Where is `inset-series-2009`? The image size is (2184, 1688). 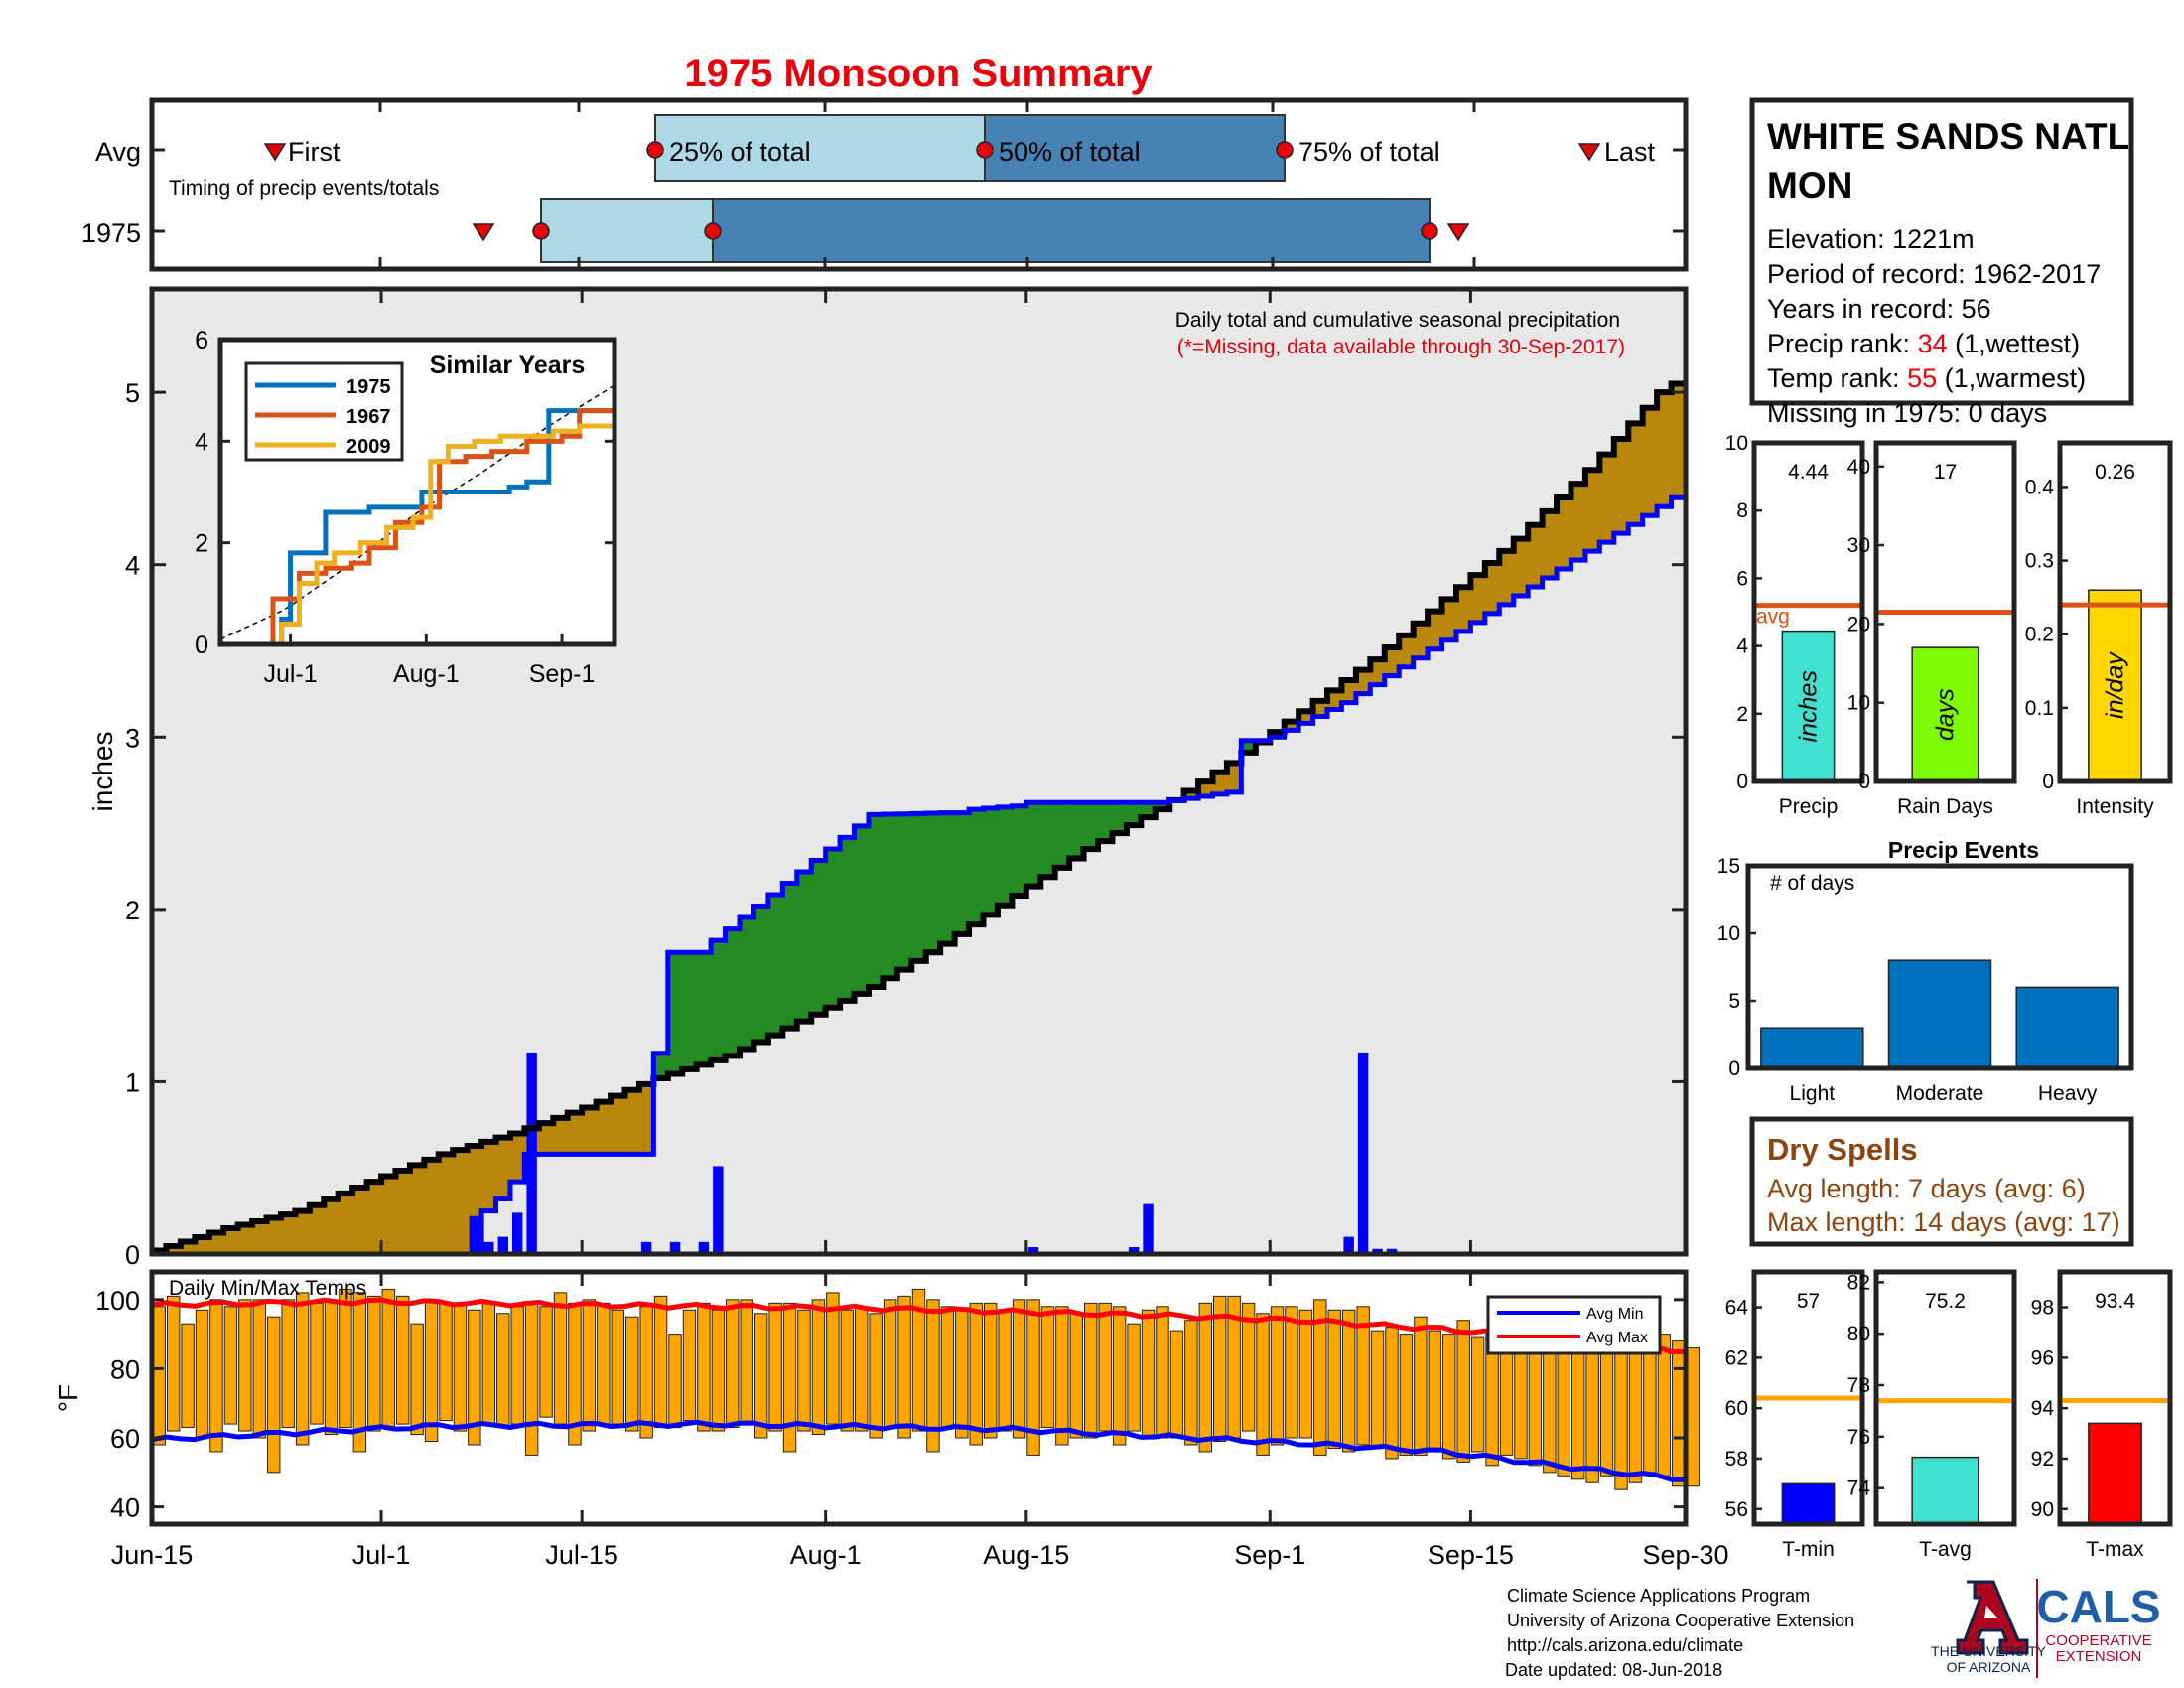
inset-series-2009 is located at coordinates (417, 535).